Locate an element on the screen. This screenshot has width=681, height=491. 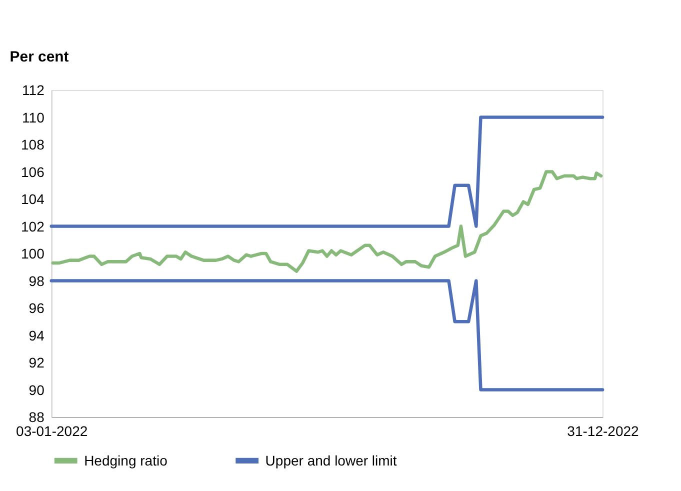
legend-label: Hedging ratio is located at coordinates (126, 460).